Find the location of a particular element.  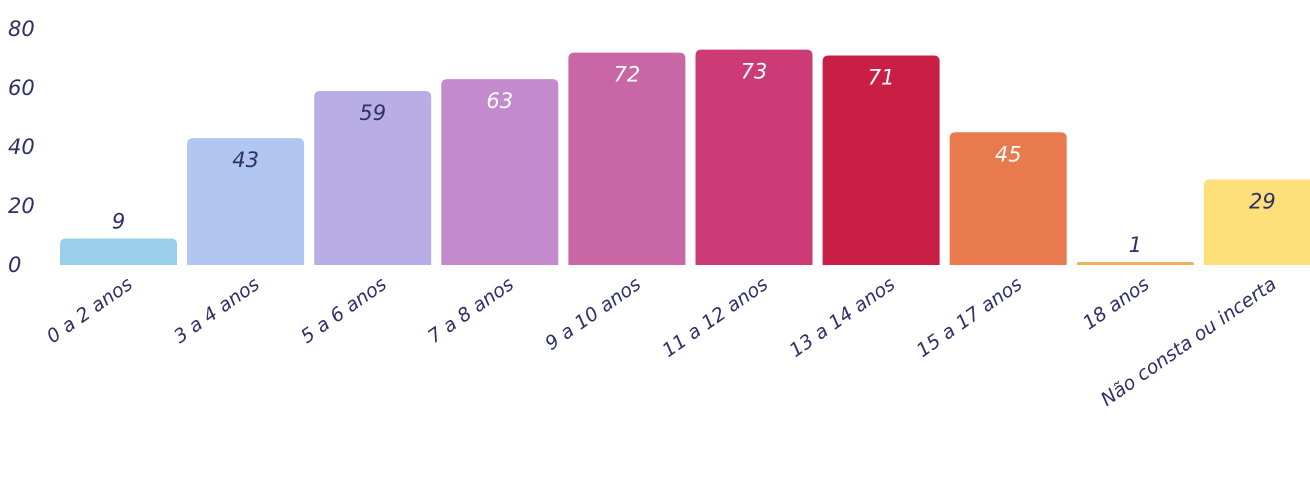

x-tick-label-9-a-10-anos: 9 a 10 anos is located at coordinates (593, 314).